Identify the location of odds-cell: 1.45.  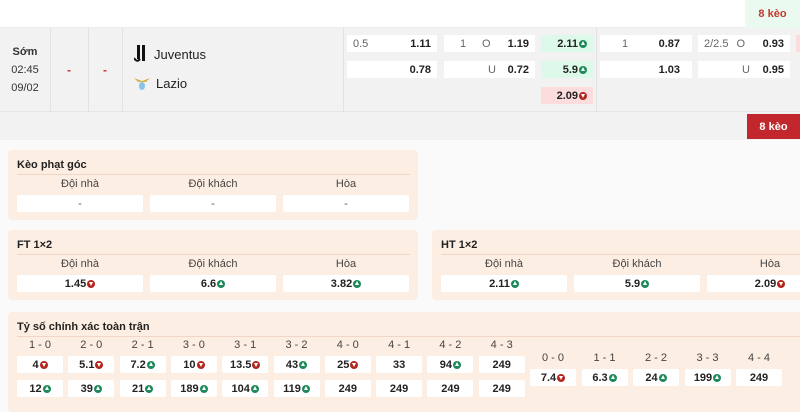
(80, 283).